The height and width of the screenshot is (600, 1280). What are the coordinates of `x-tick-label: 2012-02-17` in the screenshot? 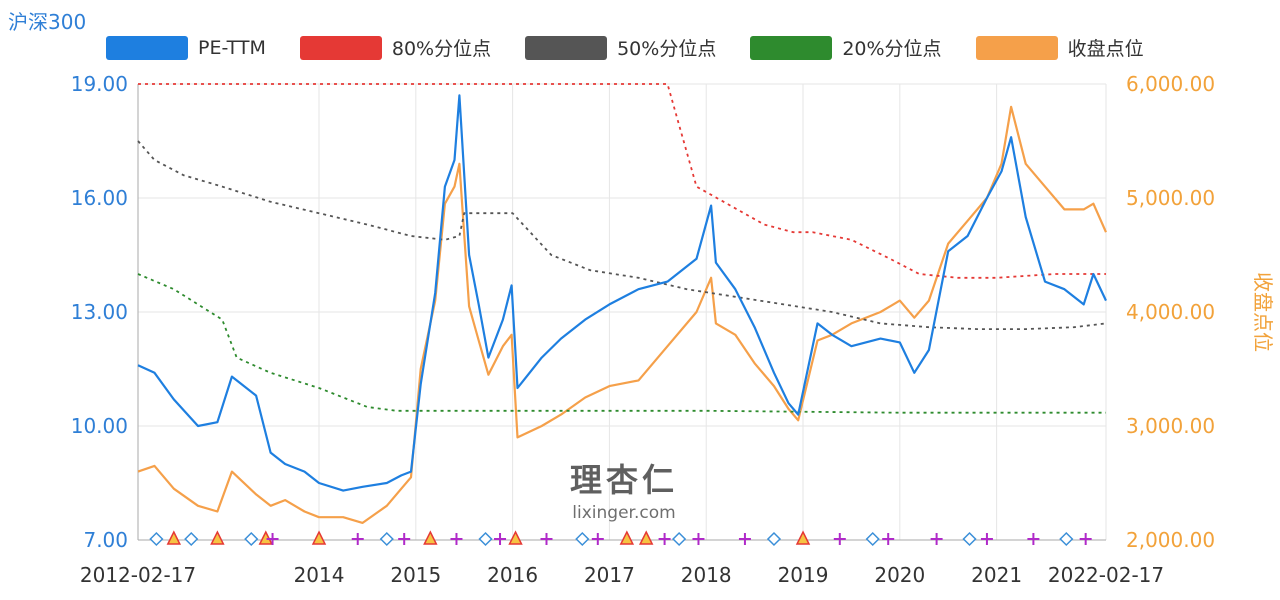 It's located at (138, 575).